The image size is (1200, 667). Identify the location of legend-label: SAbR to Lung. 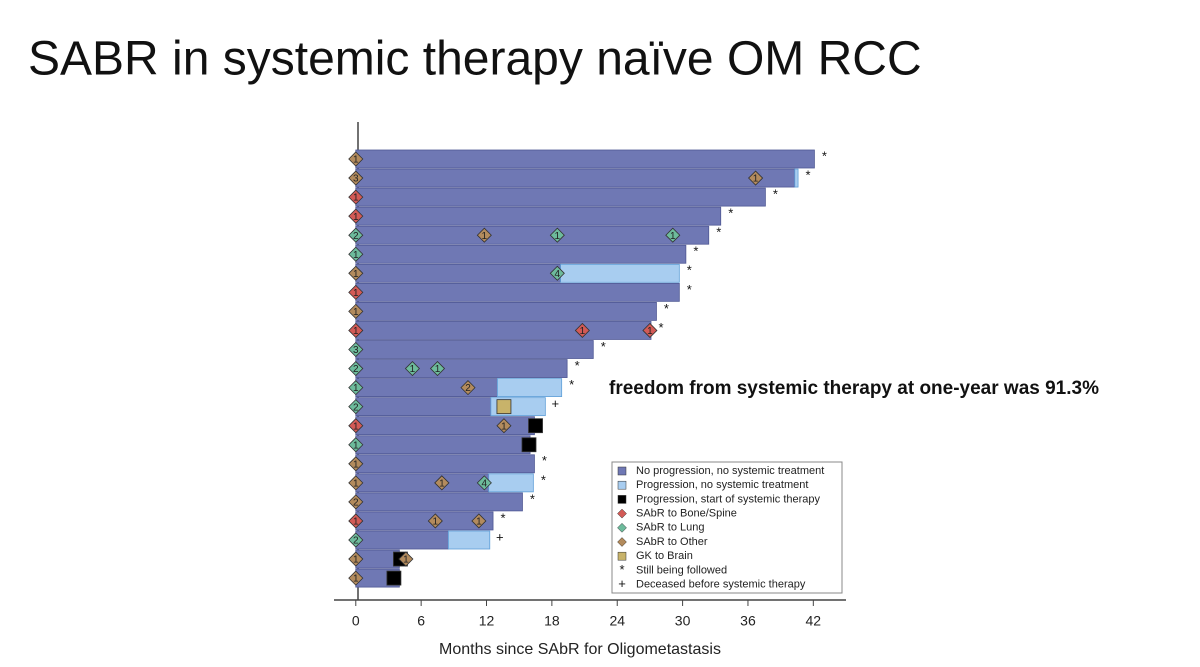
(670, 528).